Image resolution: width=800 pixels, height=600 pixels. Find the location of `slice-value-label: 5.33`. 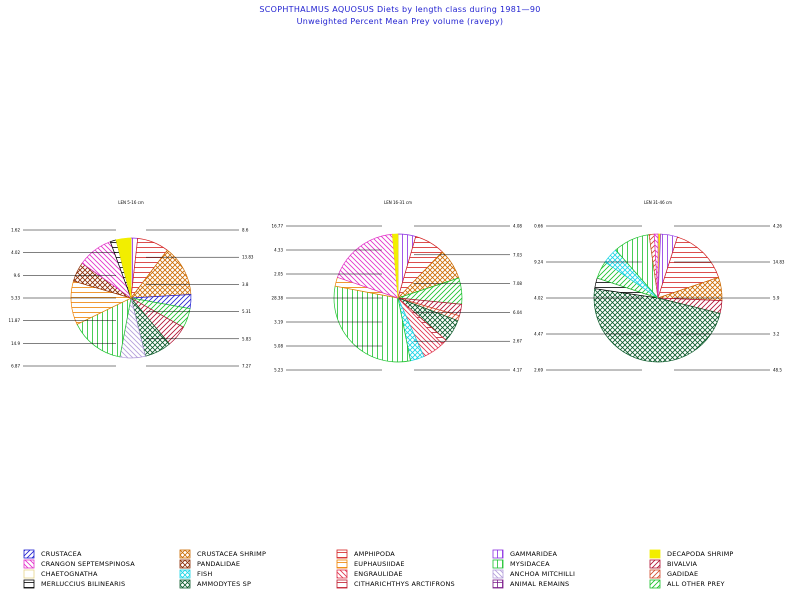

slice-value-label: 5.33 is located at coordinates (15, 298).